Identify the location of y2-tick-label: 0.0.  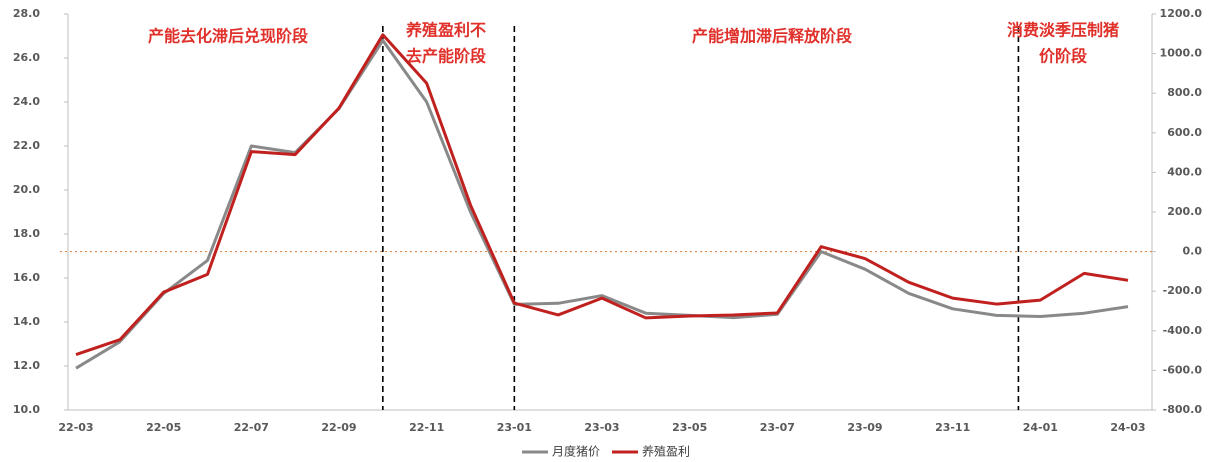
(1193, 251).